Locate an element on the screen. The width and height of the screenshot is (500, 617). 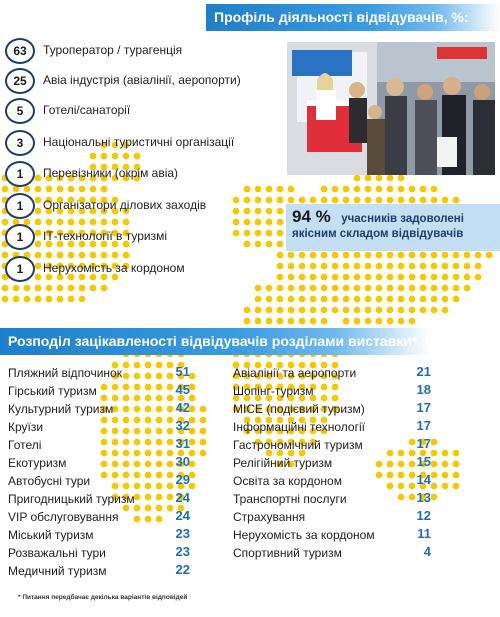
profile-label: ІТ-технології в туризмі is located at coordinates (105, 236).